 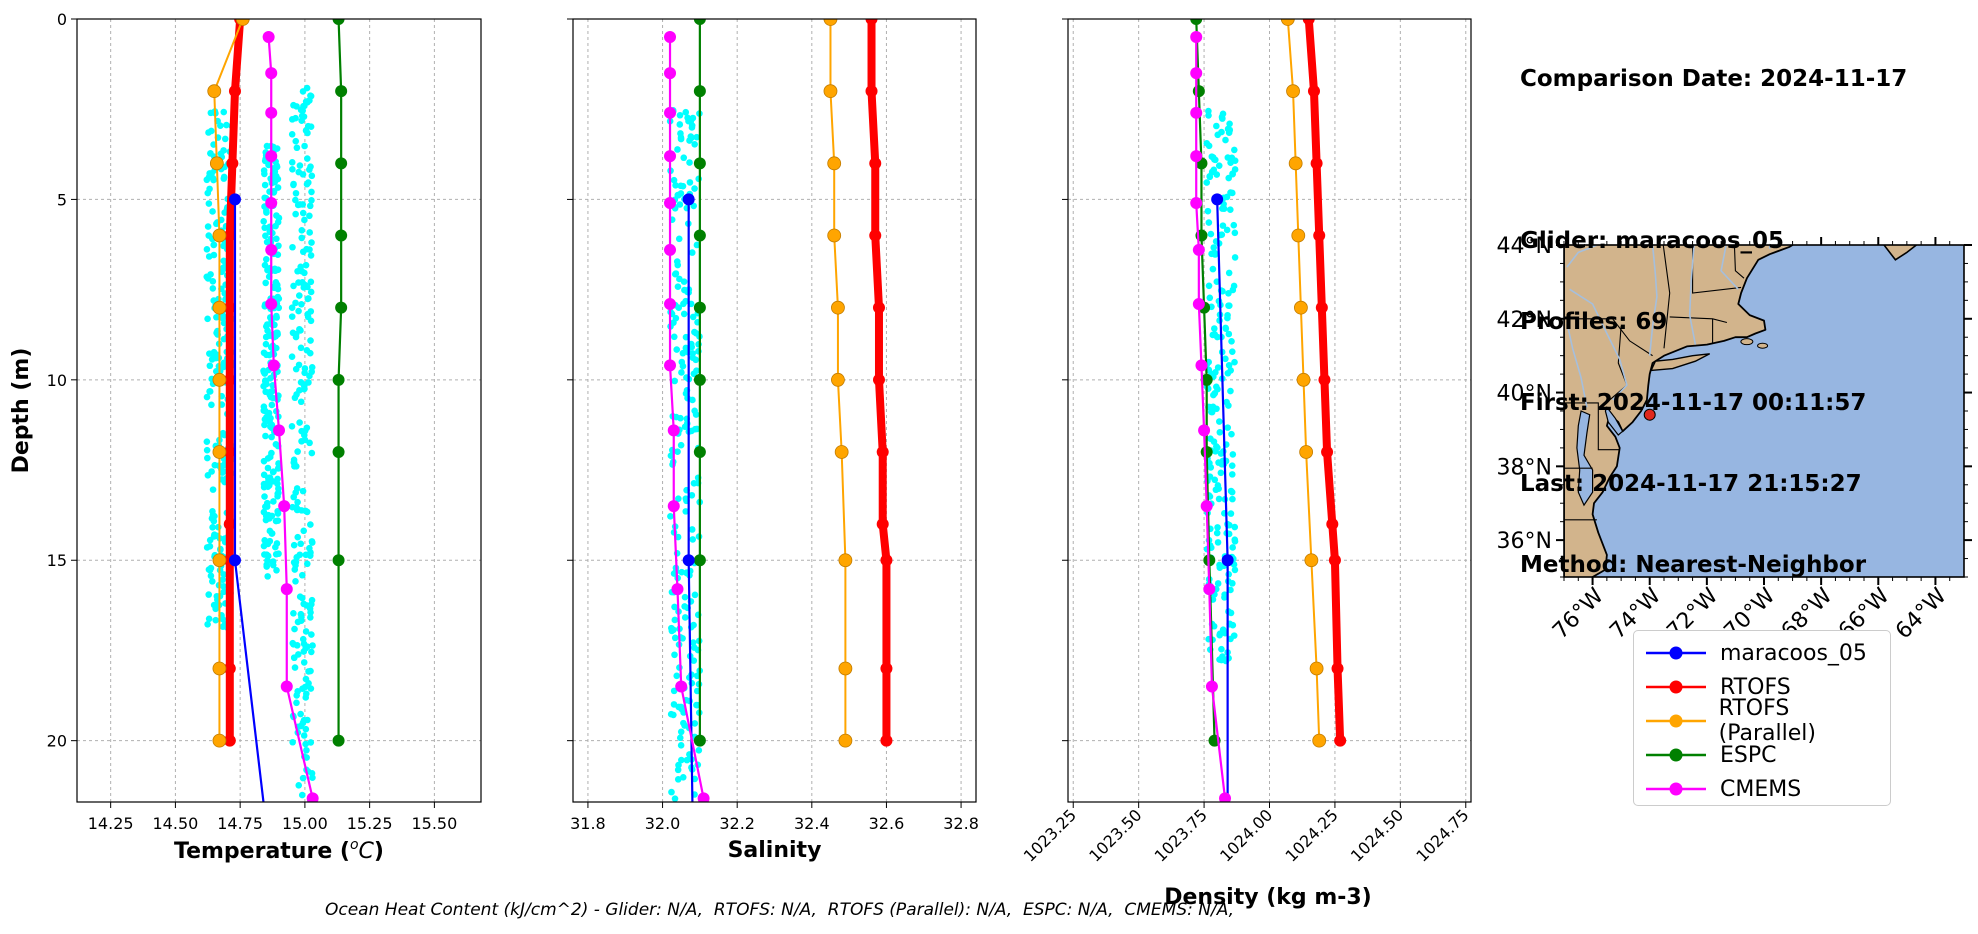 I want to click on legend-item-espc: ESPC, so click(x=1710, y=755).